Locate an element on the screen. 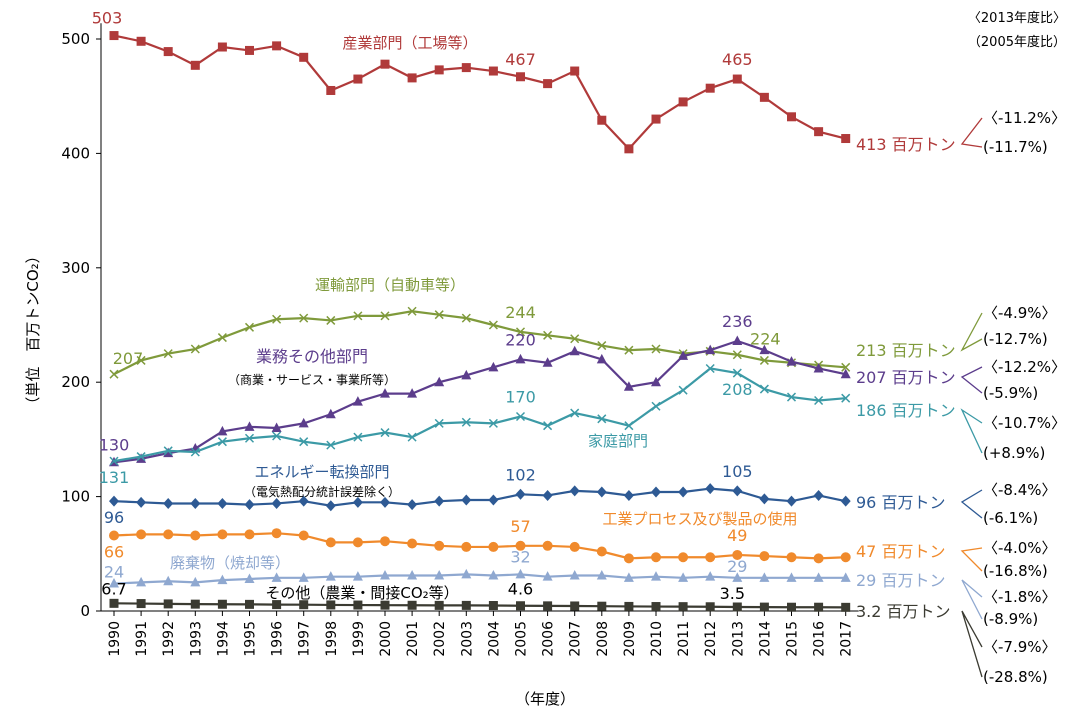 The height and width of the screenshot is (720, 1080). y-tick-label: 100 is located at coordinates (75, 497).